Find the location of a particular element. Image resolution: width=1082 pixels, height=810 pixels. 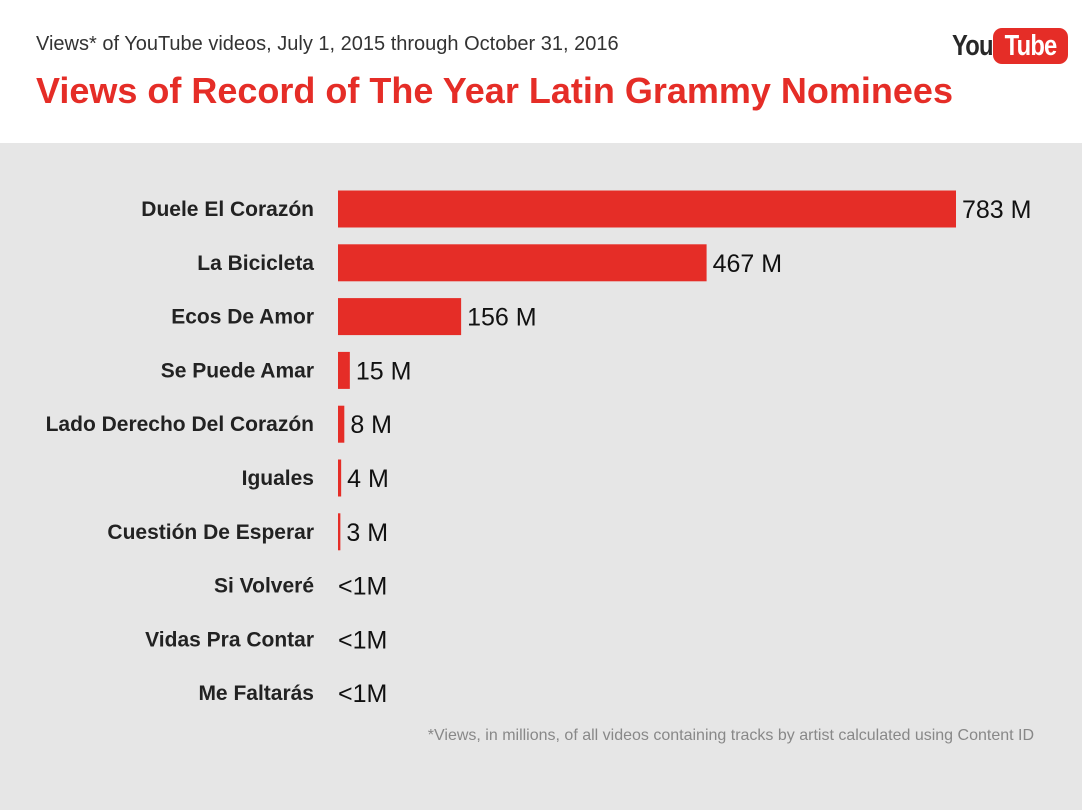

category-label: Si Volveré is located at coordinates (264, 586).